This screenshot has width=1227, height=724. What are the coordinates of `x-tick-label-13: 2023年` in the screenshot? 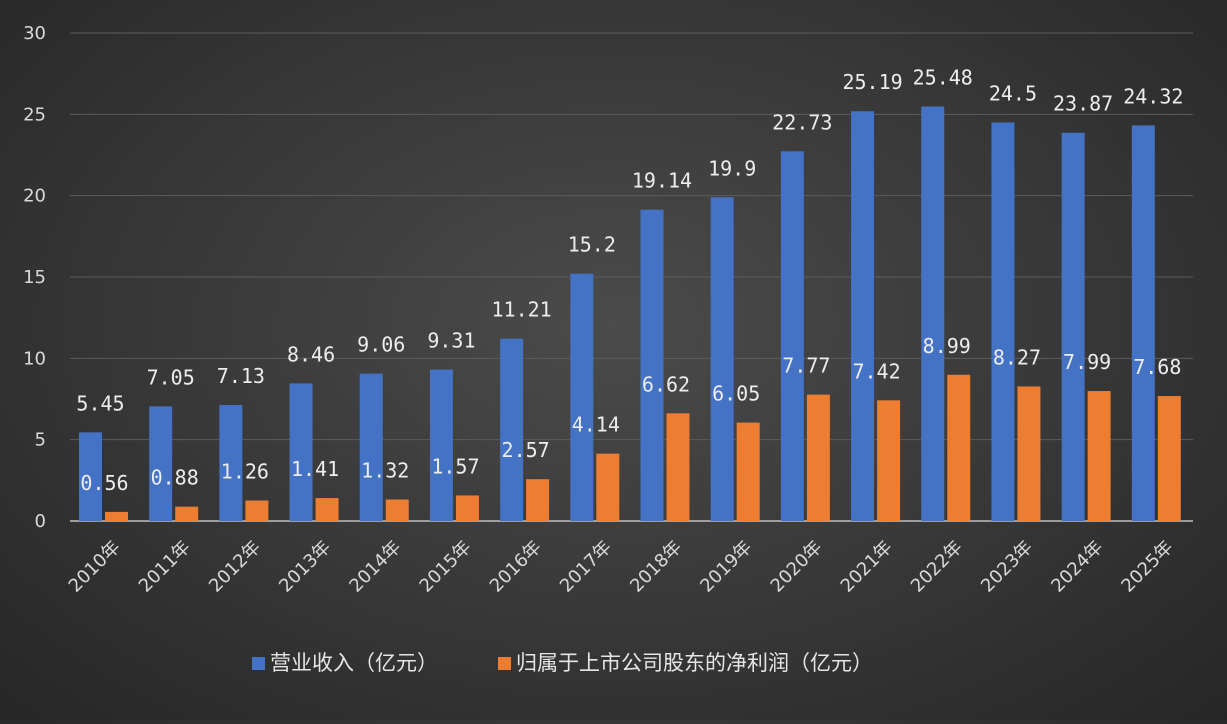 It's located at (1007, 567).